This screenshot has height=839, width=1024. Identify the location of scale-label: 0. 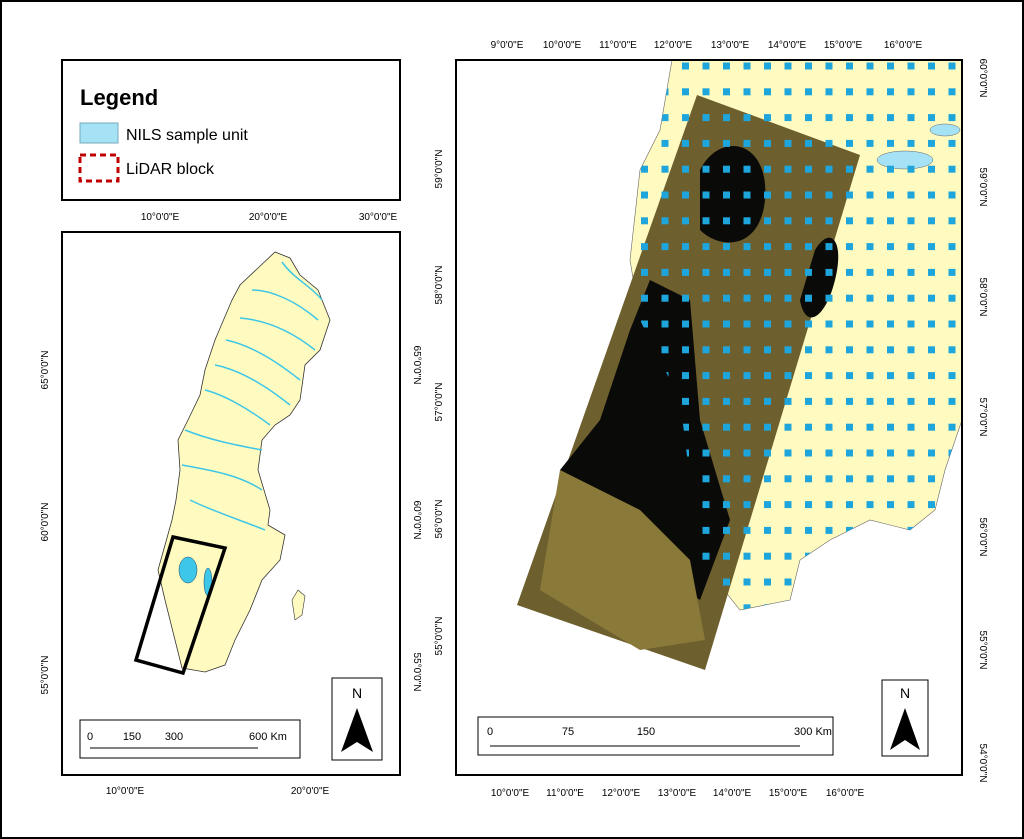
(490, 732).